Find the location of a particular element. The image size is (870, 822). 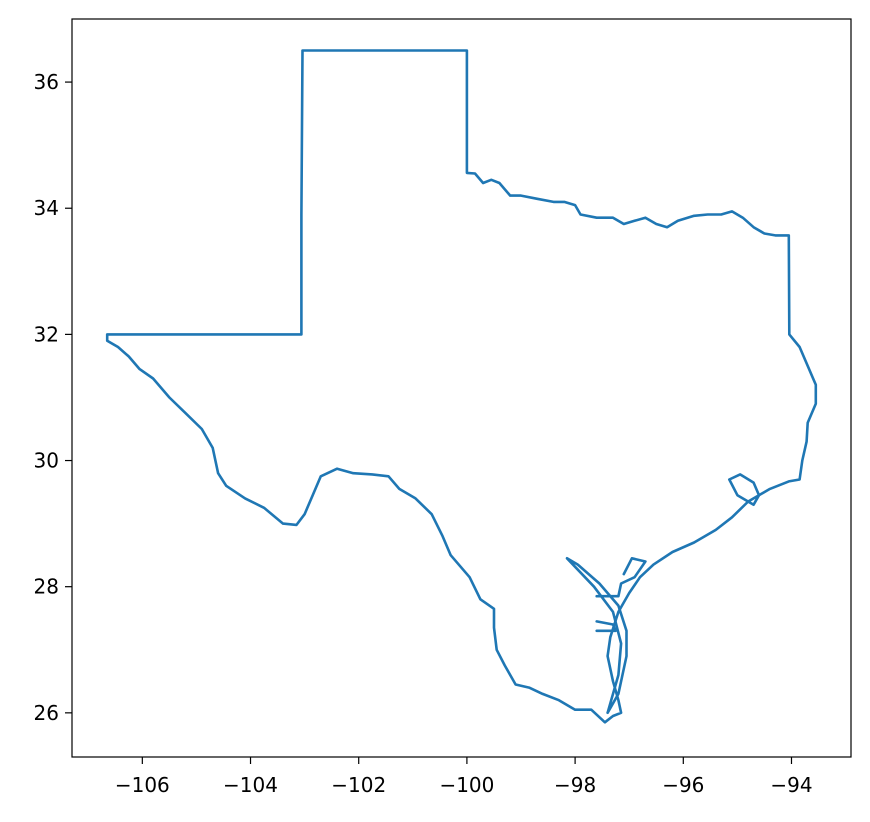

x-tick-label: −106 is located at coordinates (142, 785).